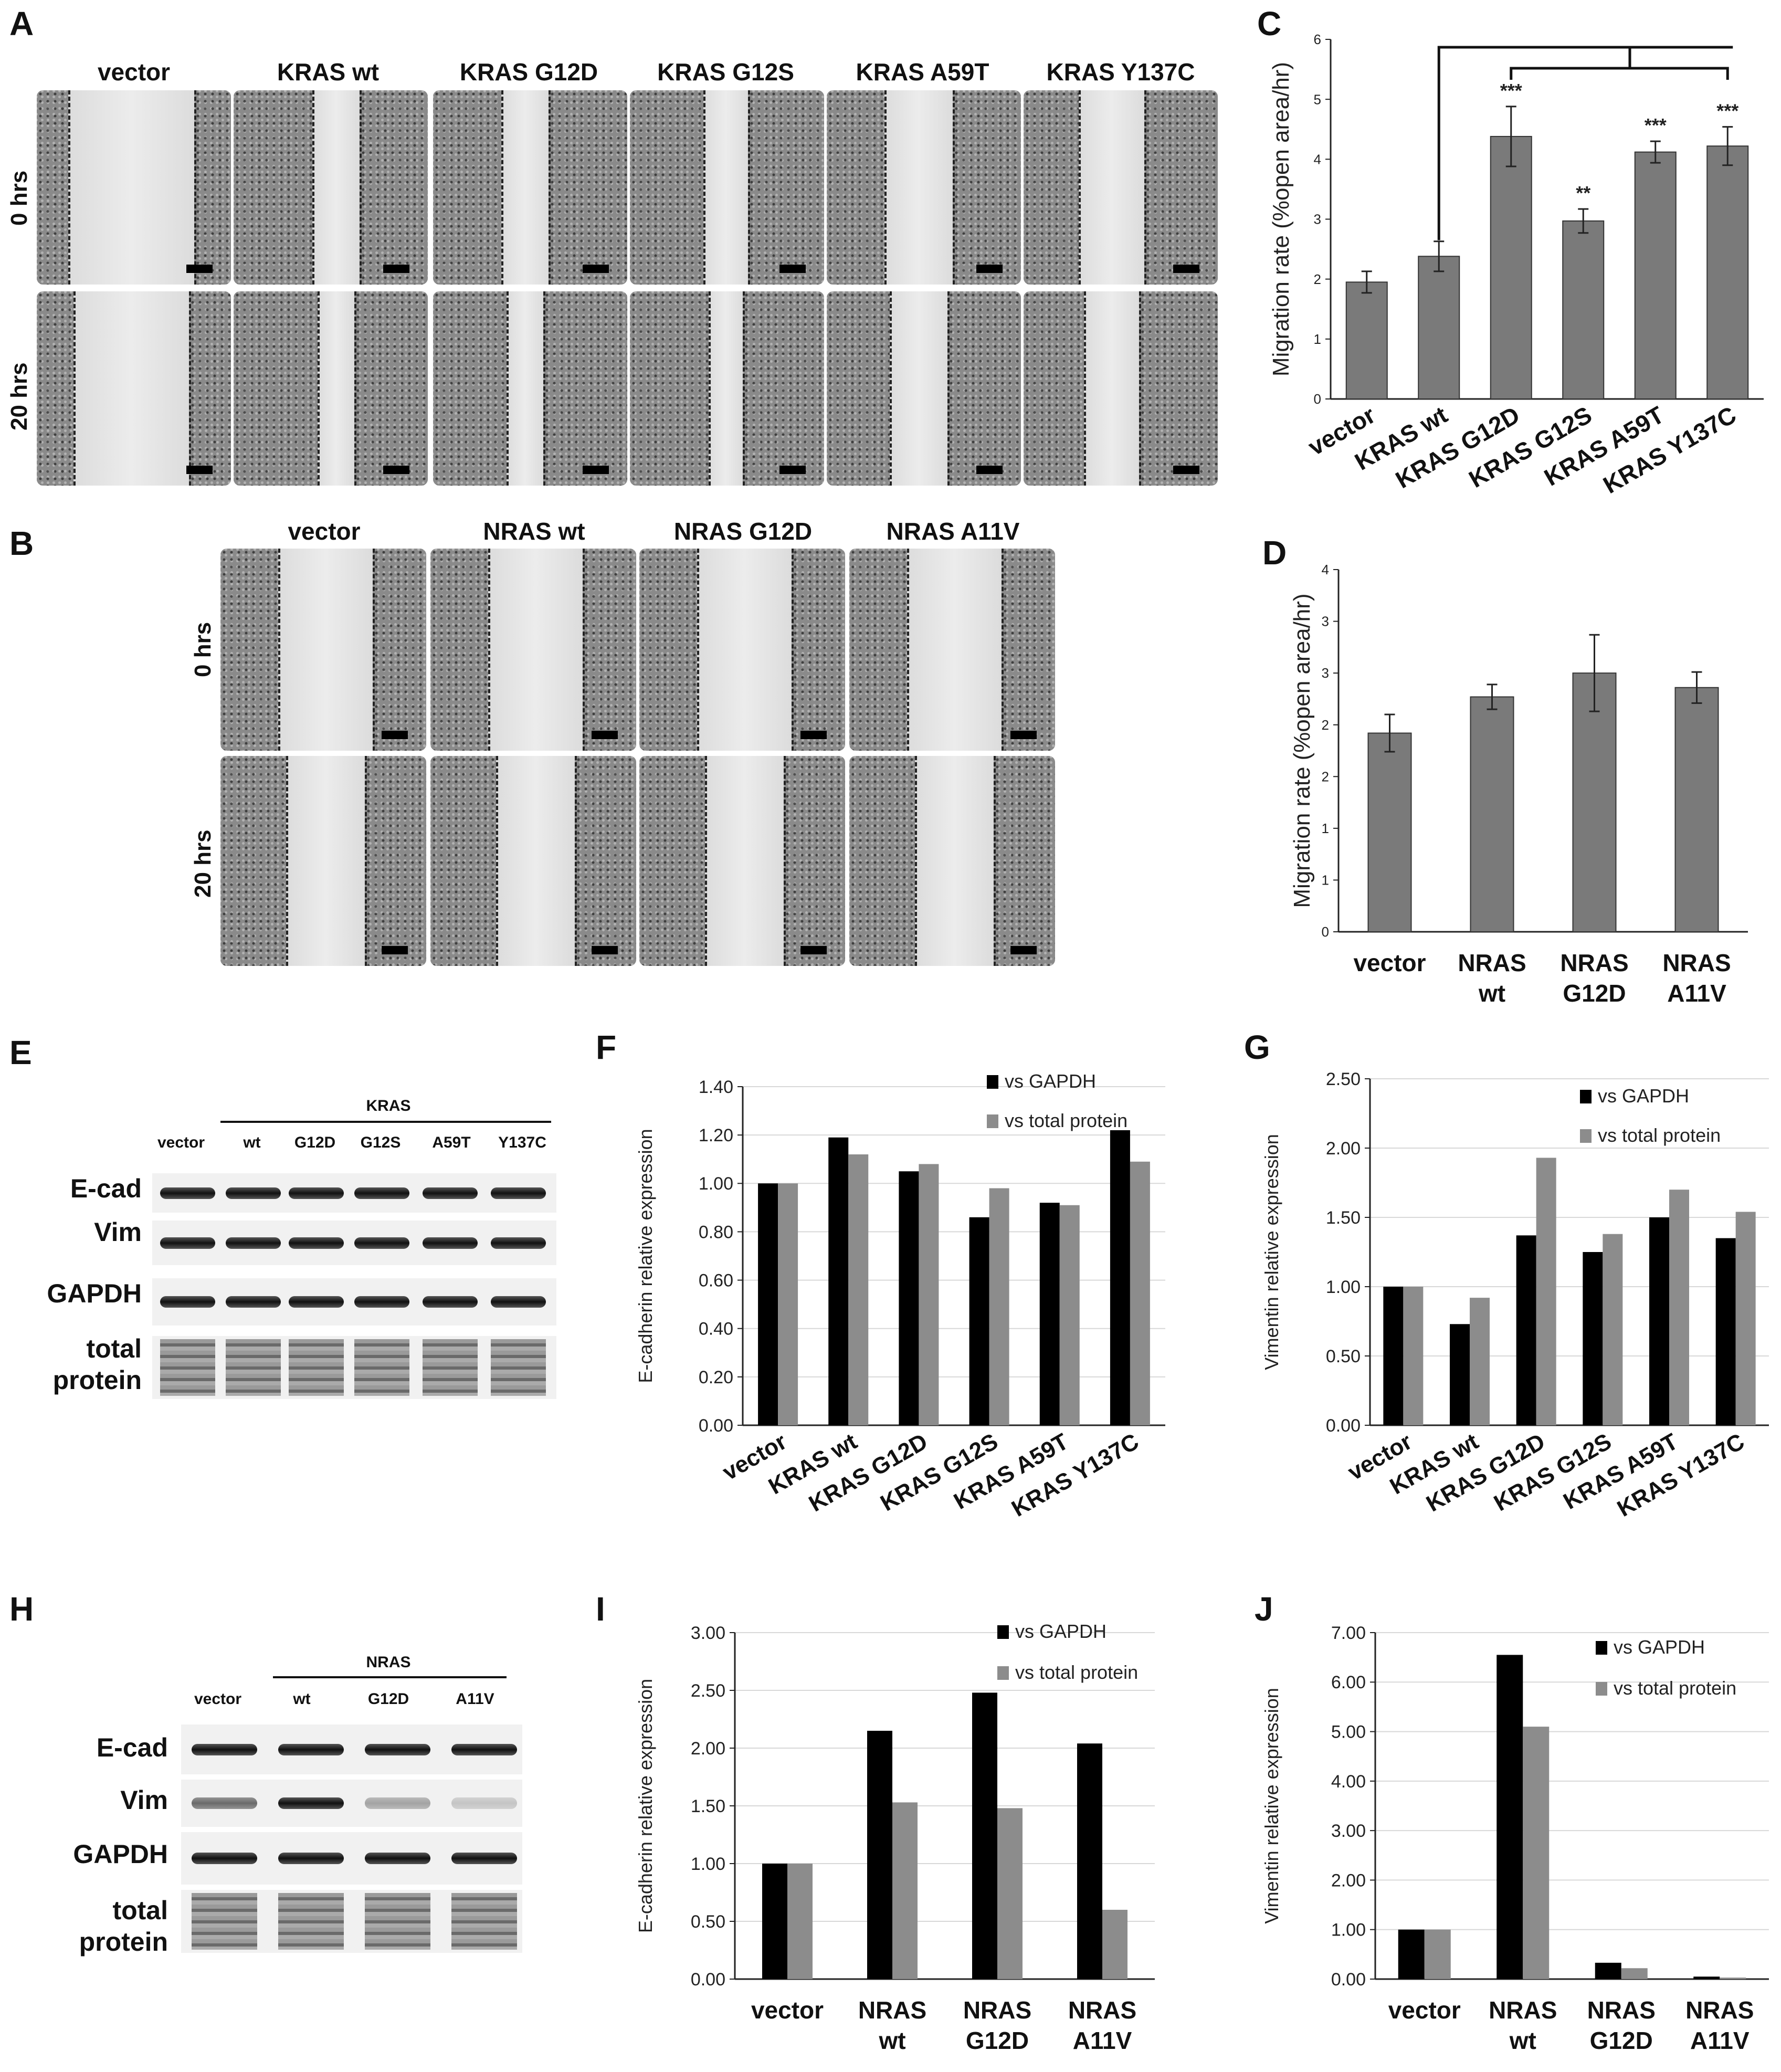 Image resolution: width=1781 pixels, height=2072 pixels. Describe the element at coordinates (1343, 1218) in the screenshot. I see `y-tick-label: 1.50` at that location.